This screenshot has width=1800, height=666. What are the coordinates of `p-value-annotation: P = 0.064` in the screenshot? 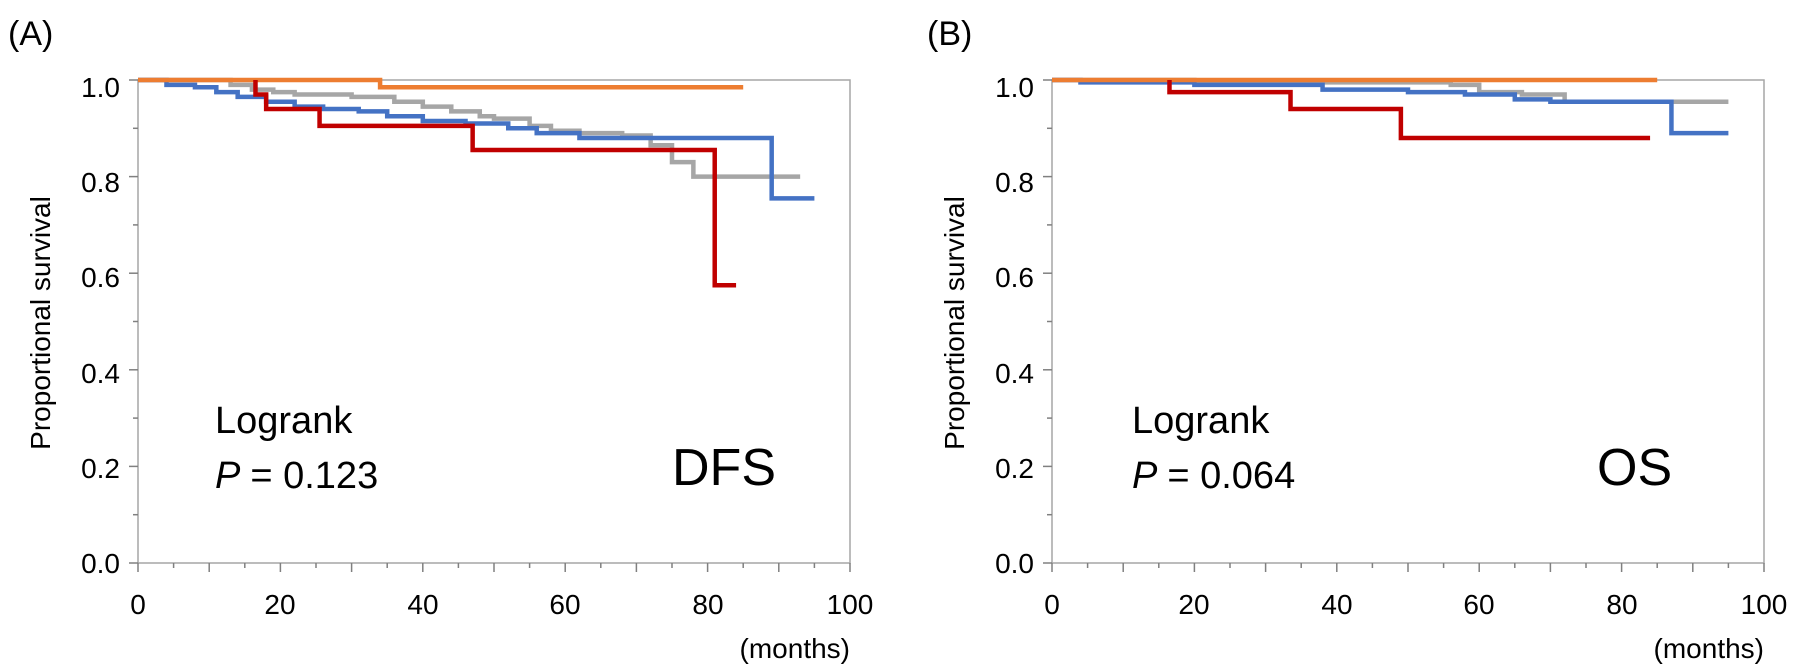 It's located at (1213, 476).